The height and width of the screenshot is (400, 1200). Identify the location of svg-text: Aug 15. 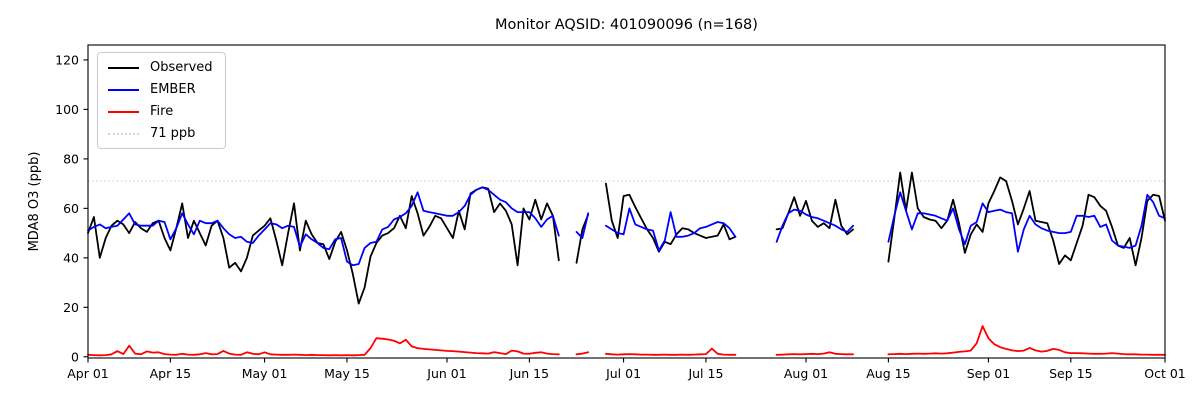
(888, 373).